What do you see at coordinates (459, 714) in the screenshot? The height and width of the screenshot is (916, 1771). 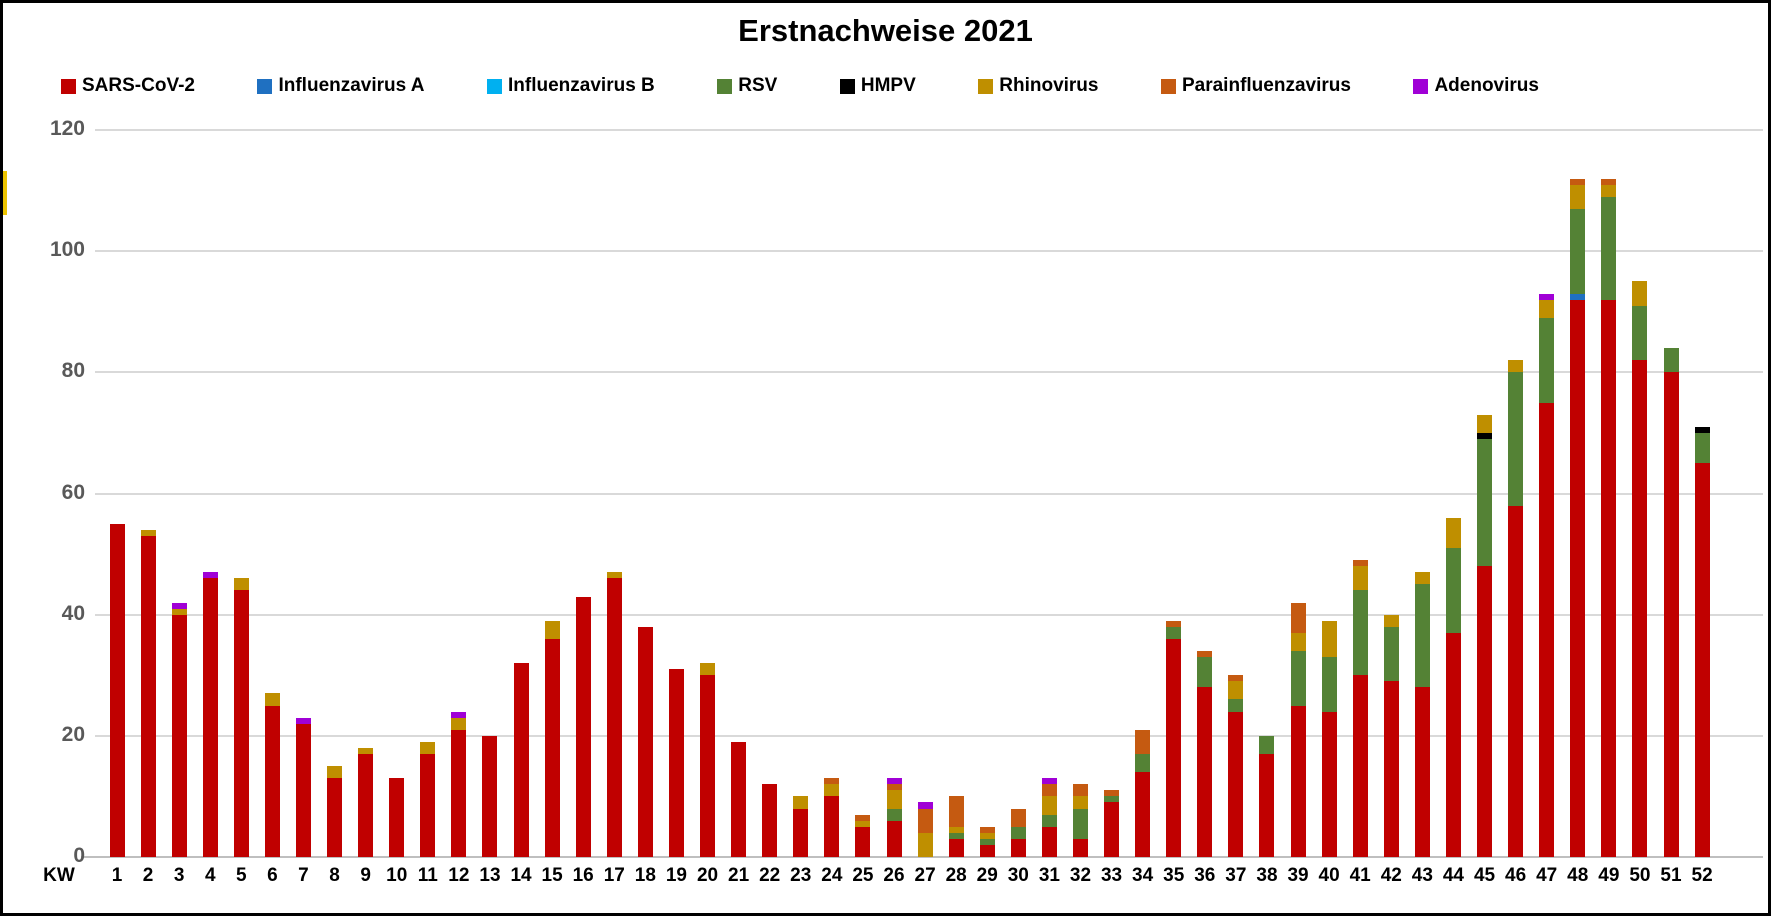 I see `bar-kw12-adenovirus` at bounding box center [459, 714].